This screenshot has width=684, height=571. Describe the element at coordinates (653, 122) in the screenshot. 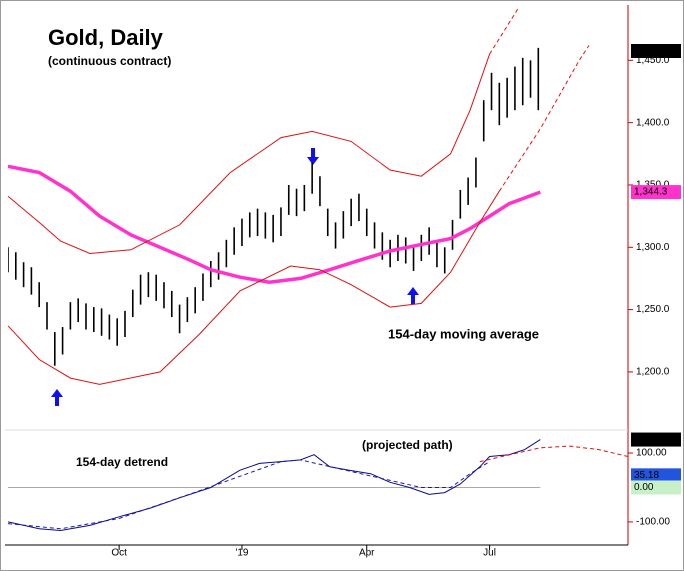

I see `y-tick-label: 1,400.0` at that location.